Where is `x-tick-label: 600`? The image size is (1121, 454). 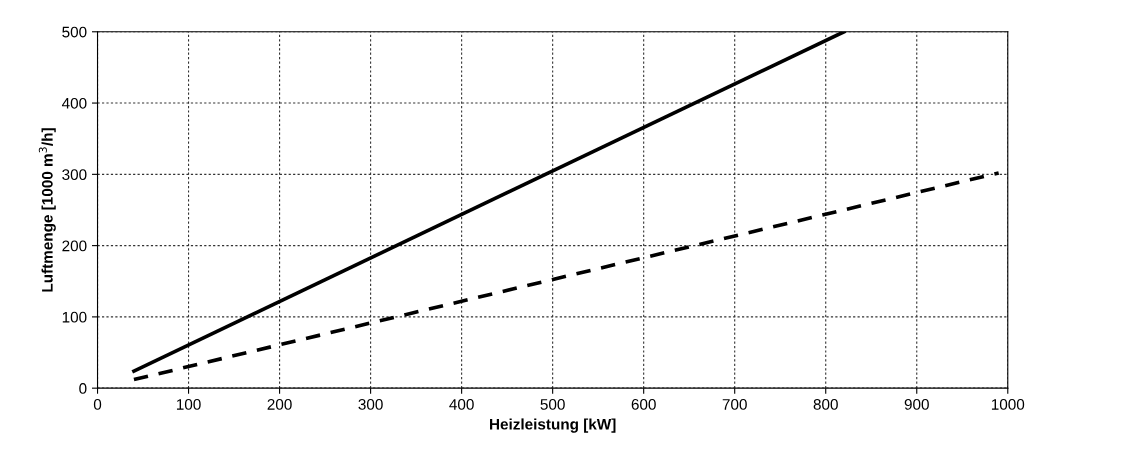
x-tick-label: 600 is located at coordinates (643, 404).